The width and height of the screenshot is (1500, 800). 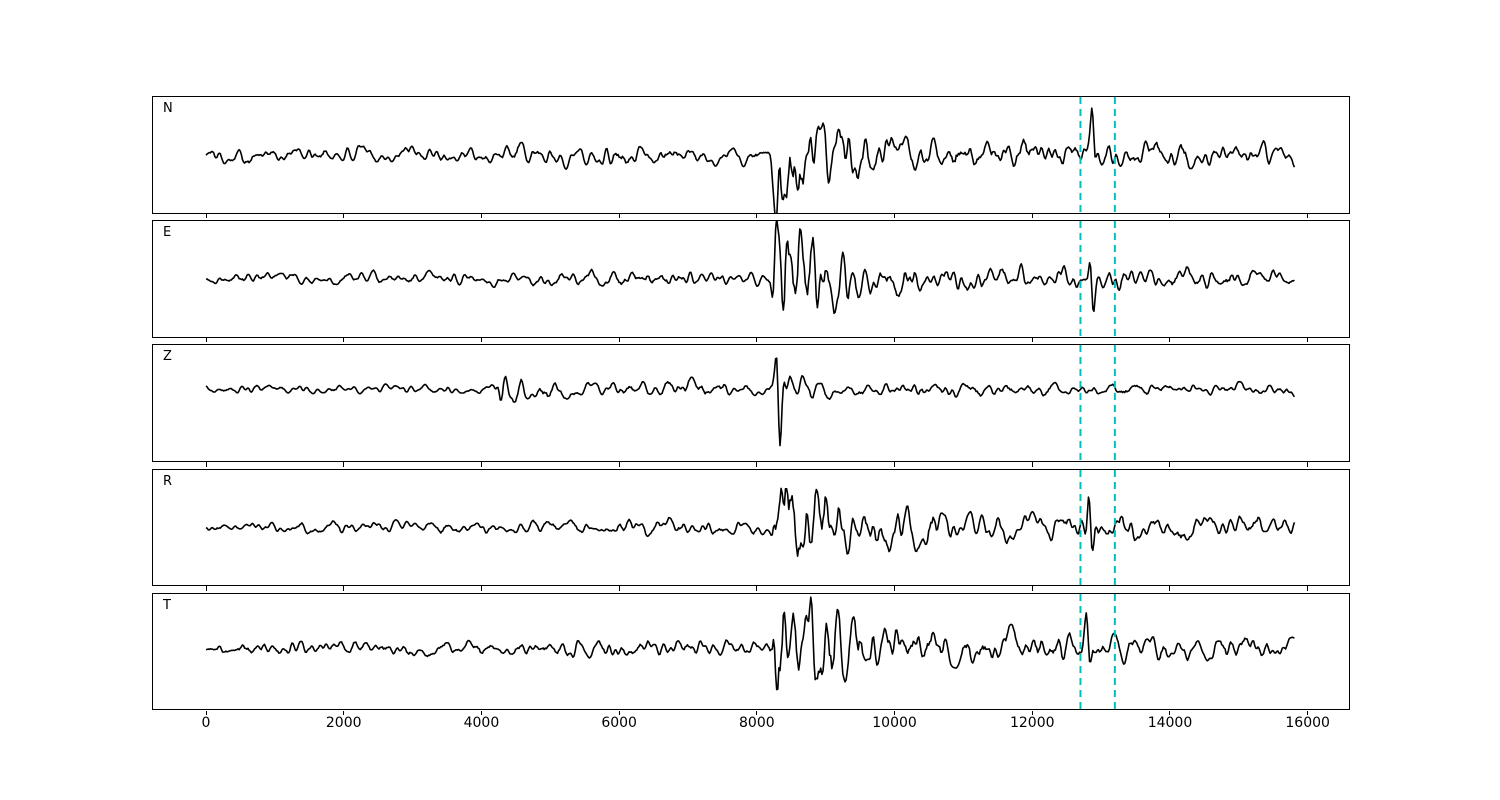 I want to click on waveform-plot-Z, so click(x=750, y=403).